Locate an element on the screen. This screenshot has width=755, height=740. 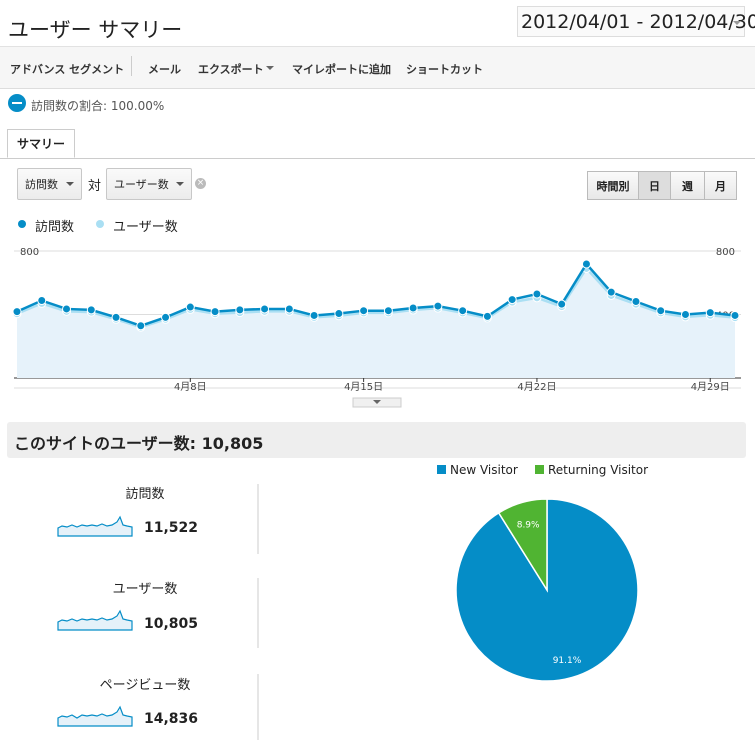
toolbar-item: エクスポート is located at coordinates (231, 69).